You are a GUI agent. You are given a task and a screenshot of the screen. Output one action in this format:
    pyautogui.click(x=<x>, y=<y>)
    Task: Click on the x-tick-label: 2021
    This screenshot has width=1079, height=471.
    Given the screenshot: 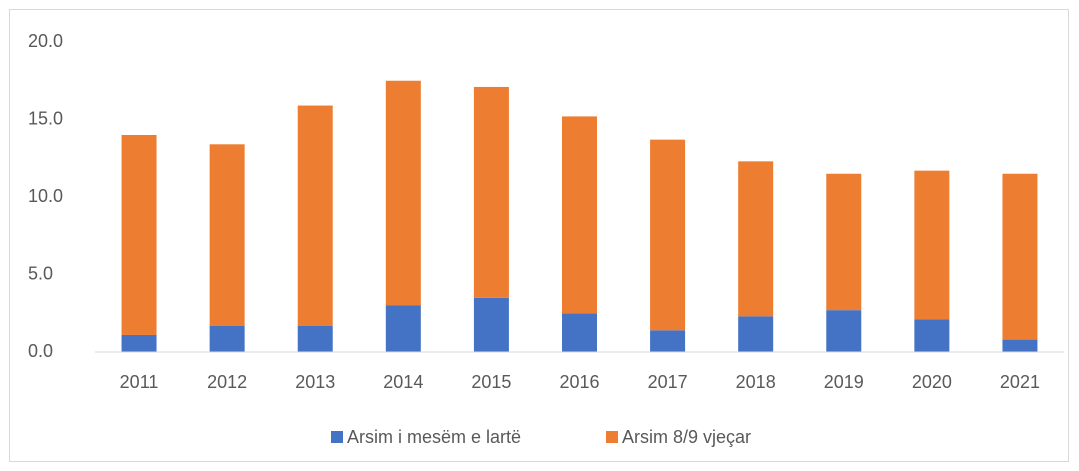 What is the action you would take?
    pyautogui.click(x=1020, y=382)
    